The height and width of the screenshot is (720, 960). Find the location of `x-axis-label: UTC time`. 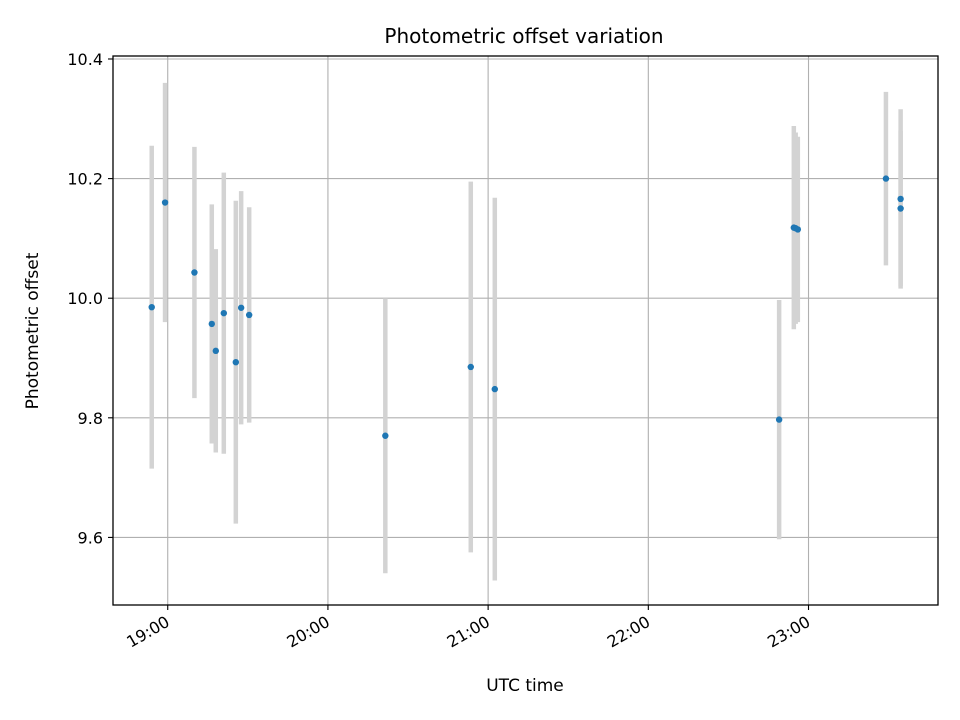

x-axis-label: UTC time is located at coordinates (525, 686).